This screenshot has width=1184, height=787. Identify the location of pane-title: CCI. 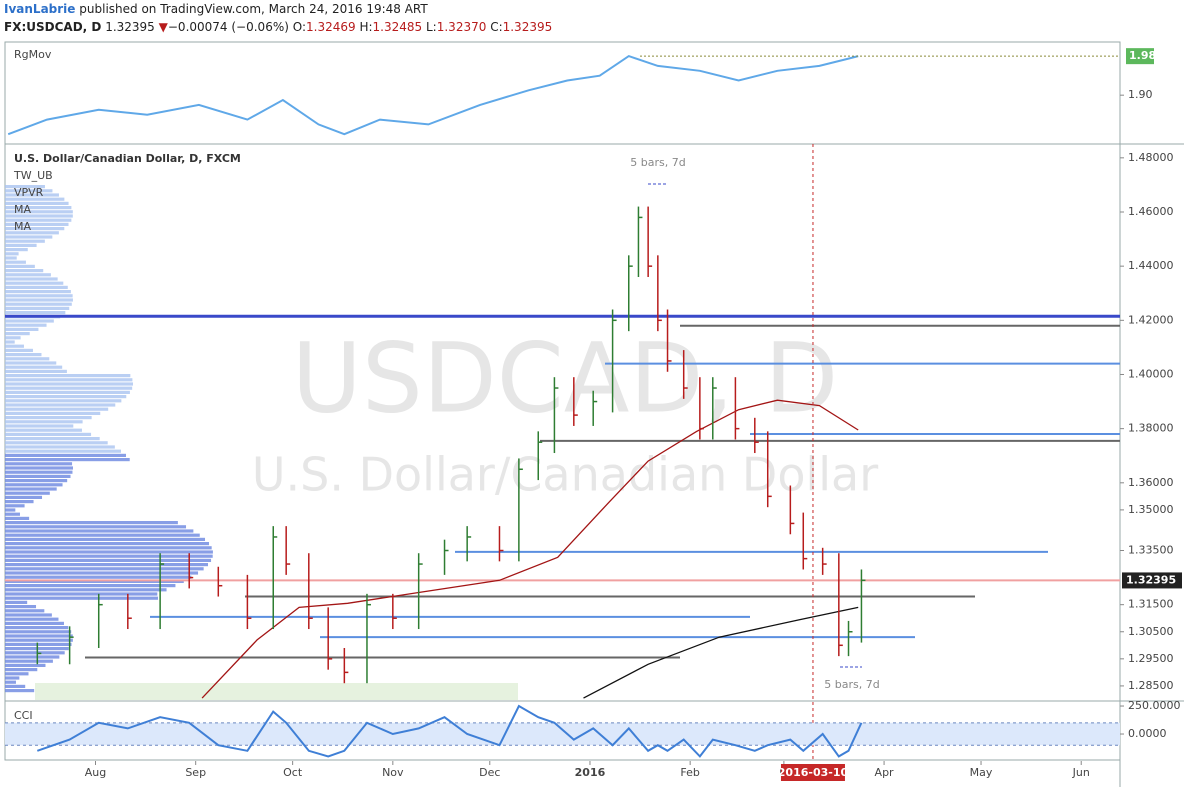
(23, 715).